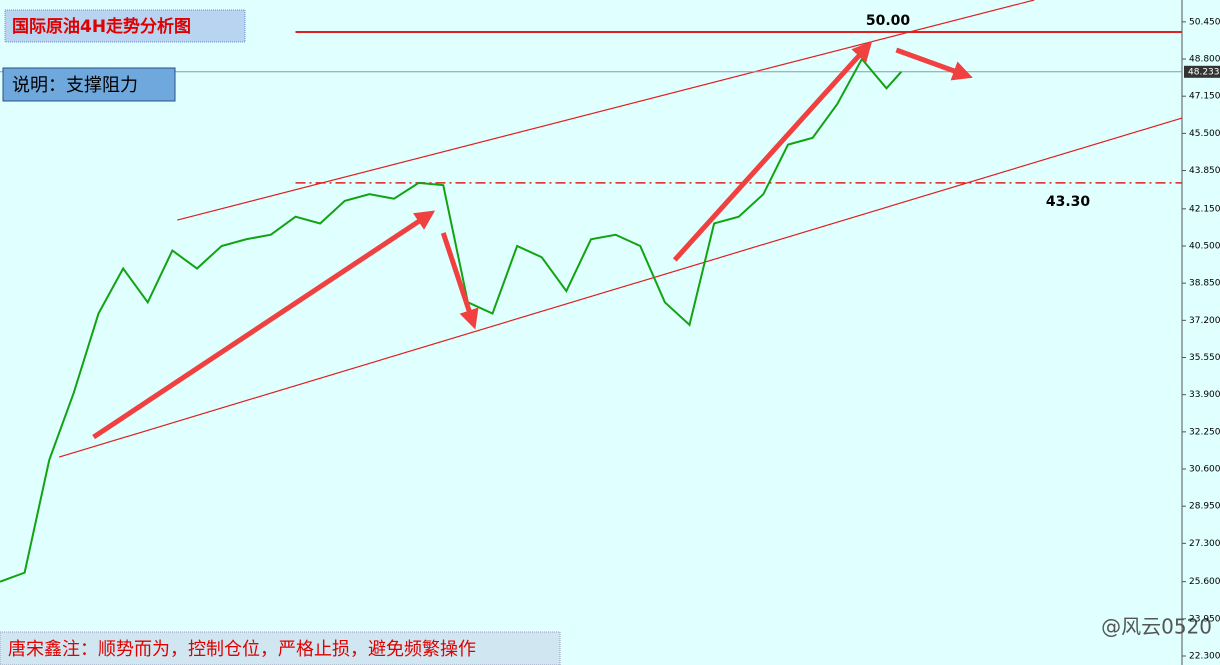  What do you see at coordinates (1204, 22) in the screenshot?
I see `y-tick-label: 50.450` at bounding box center [1204, 22].